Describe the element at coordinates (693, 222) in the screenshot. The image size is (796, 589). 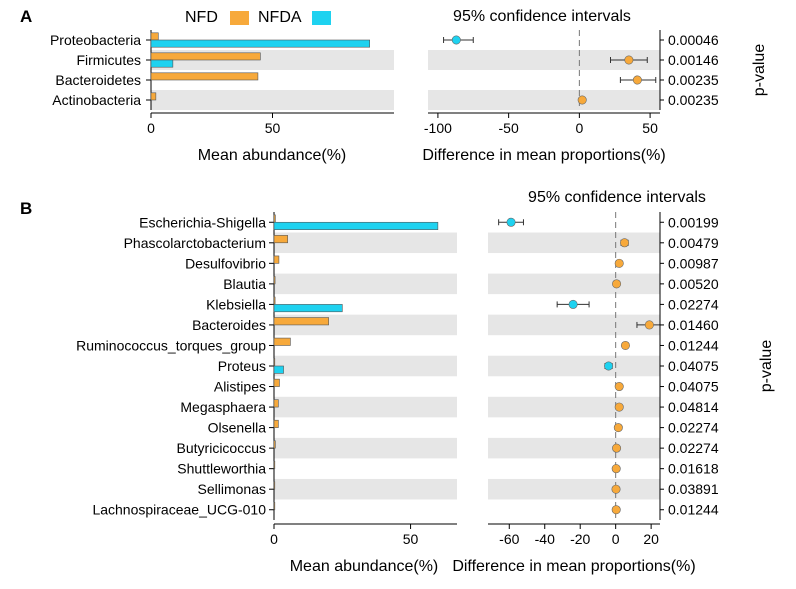
I see `p-value: 0.00199` at that location.